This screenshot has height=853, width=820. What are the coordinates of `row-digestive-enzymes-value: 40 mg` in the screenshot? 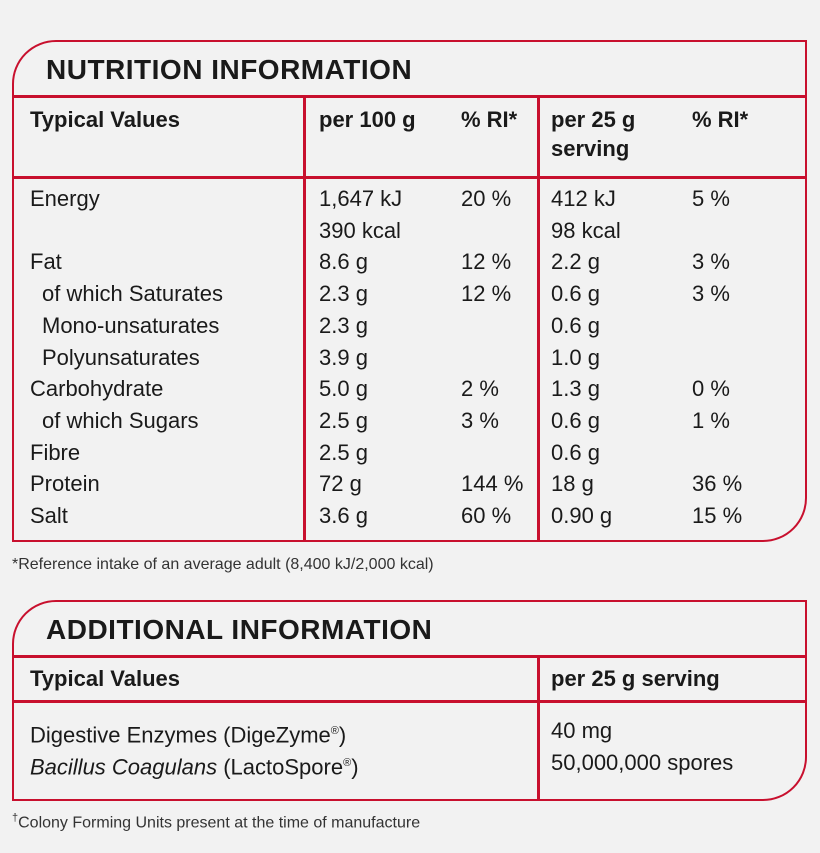 It's located at (582, 730).